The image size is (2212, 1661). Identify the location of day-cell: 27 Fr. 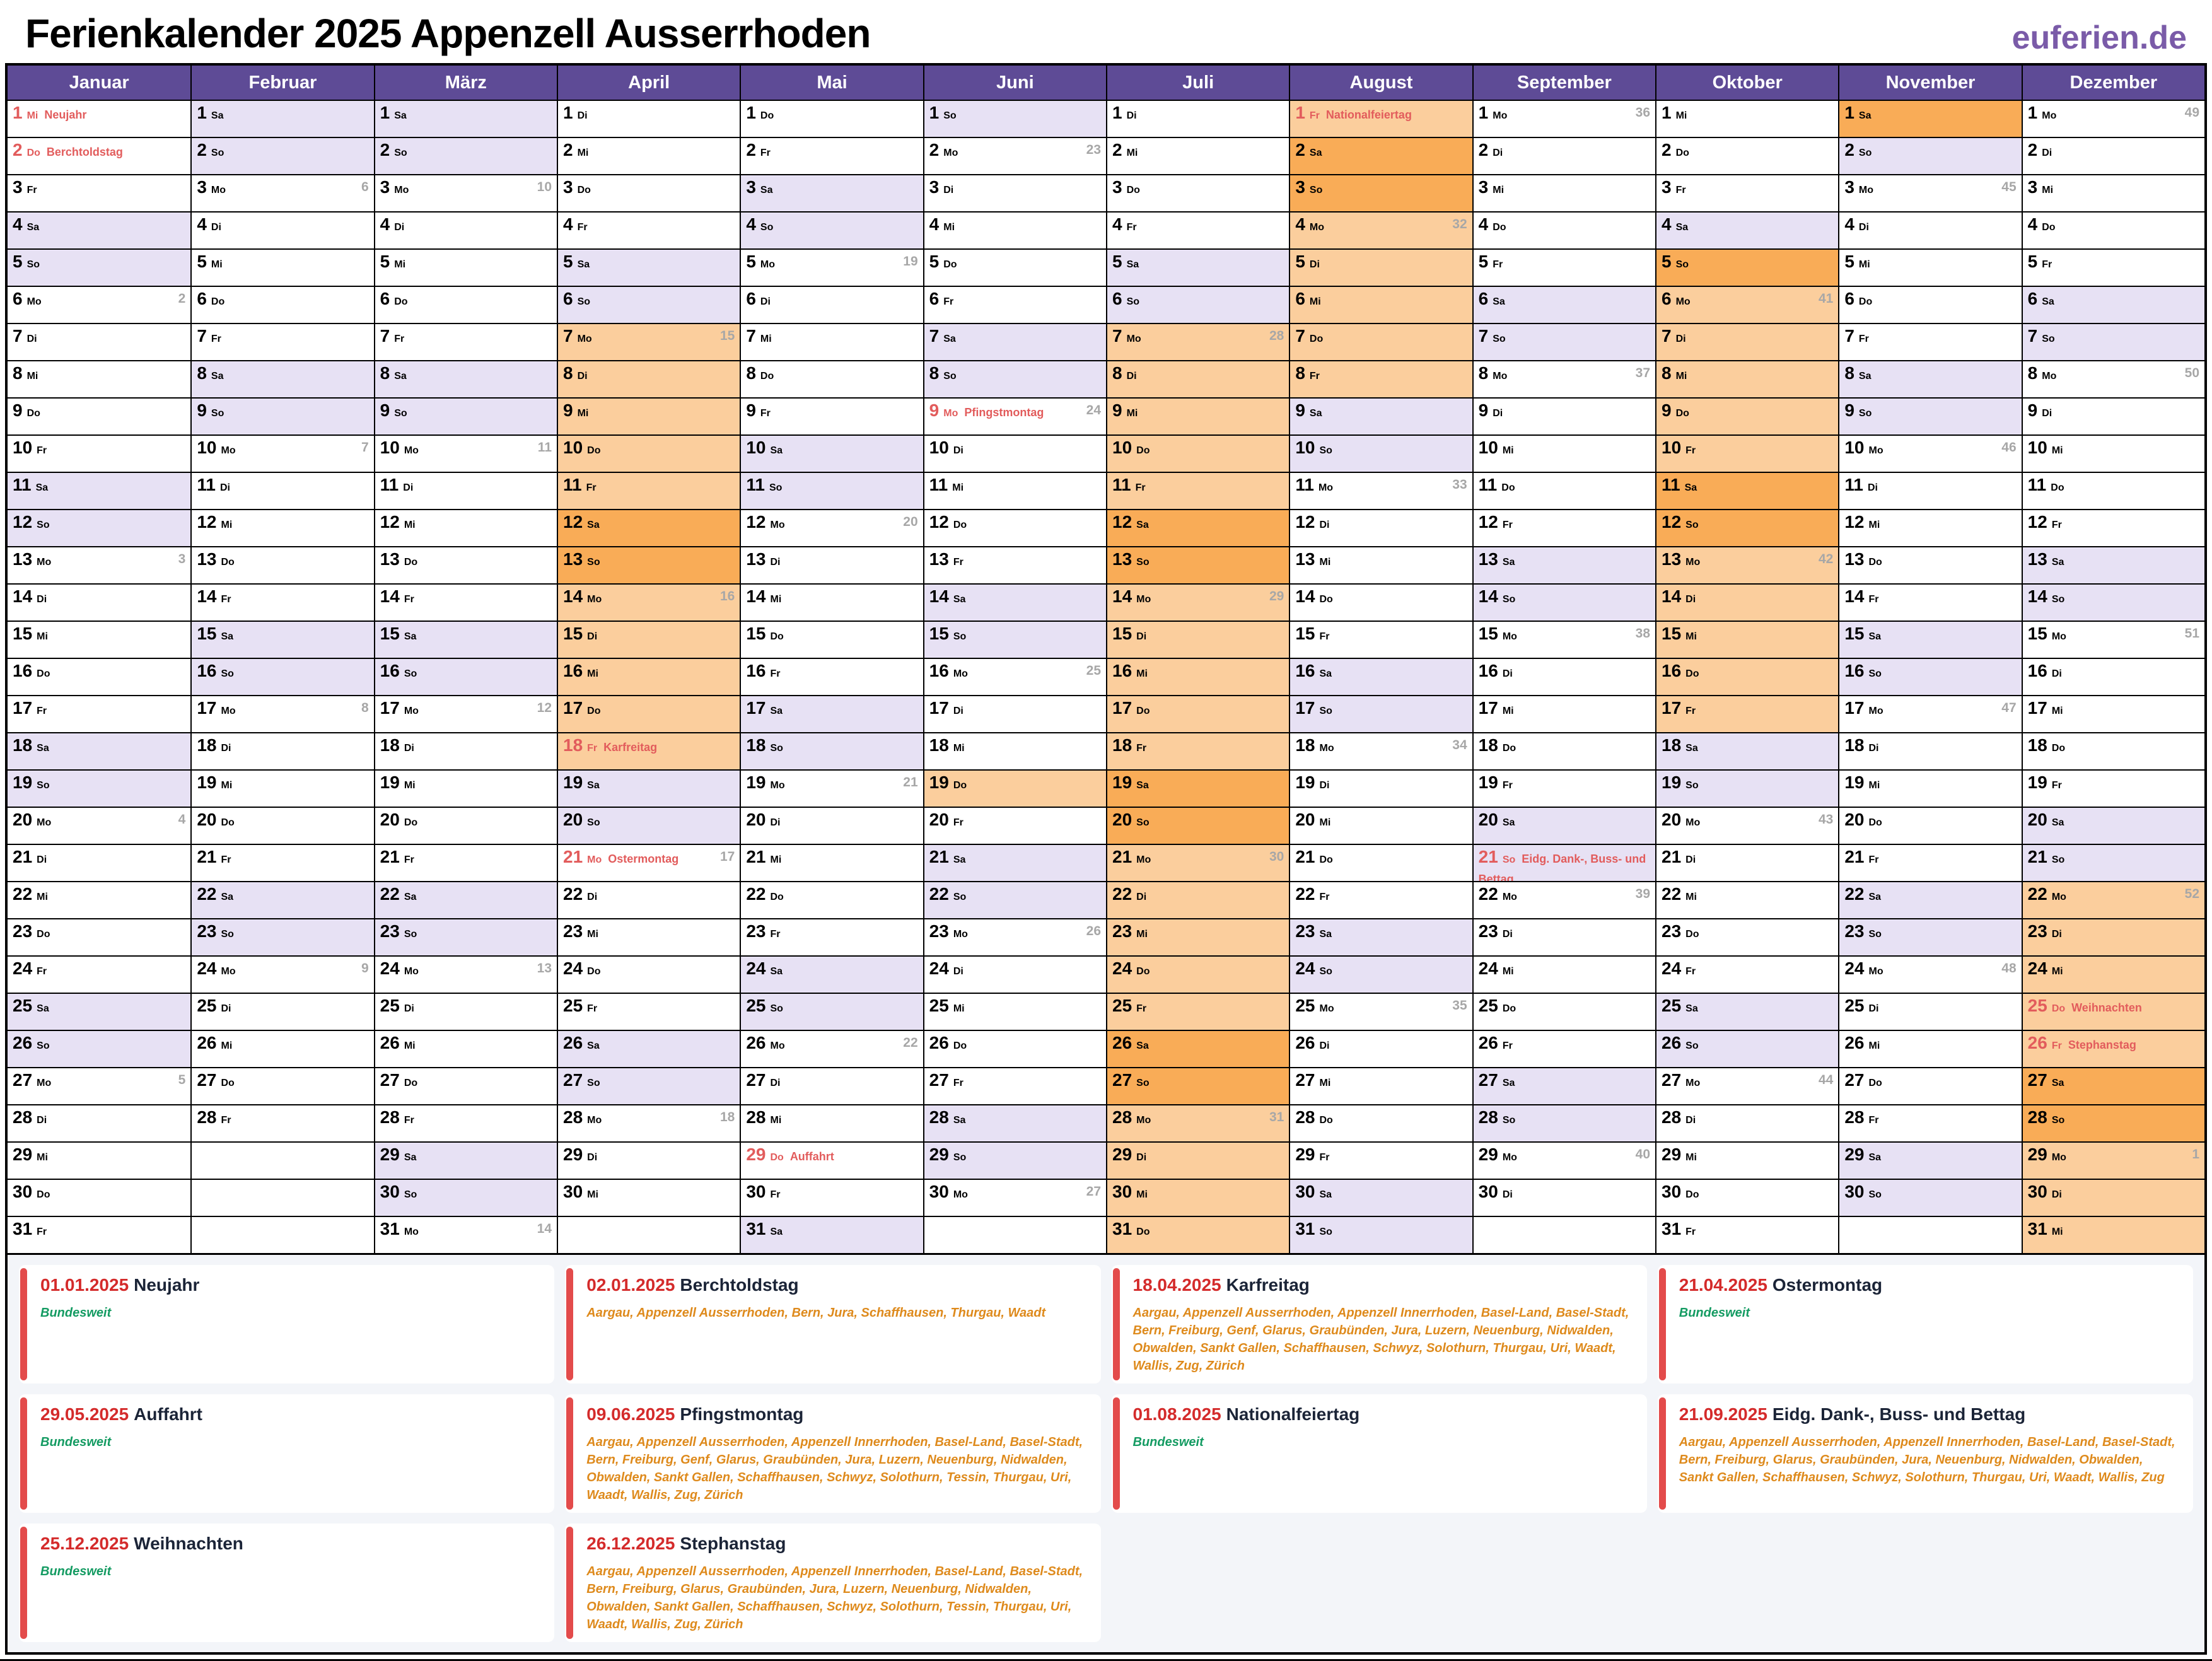
(1014, 1085).